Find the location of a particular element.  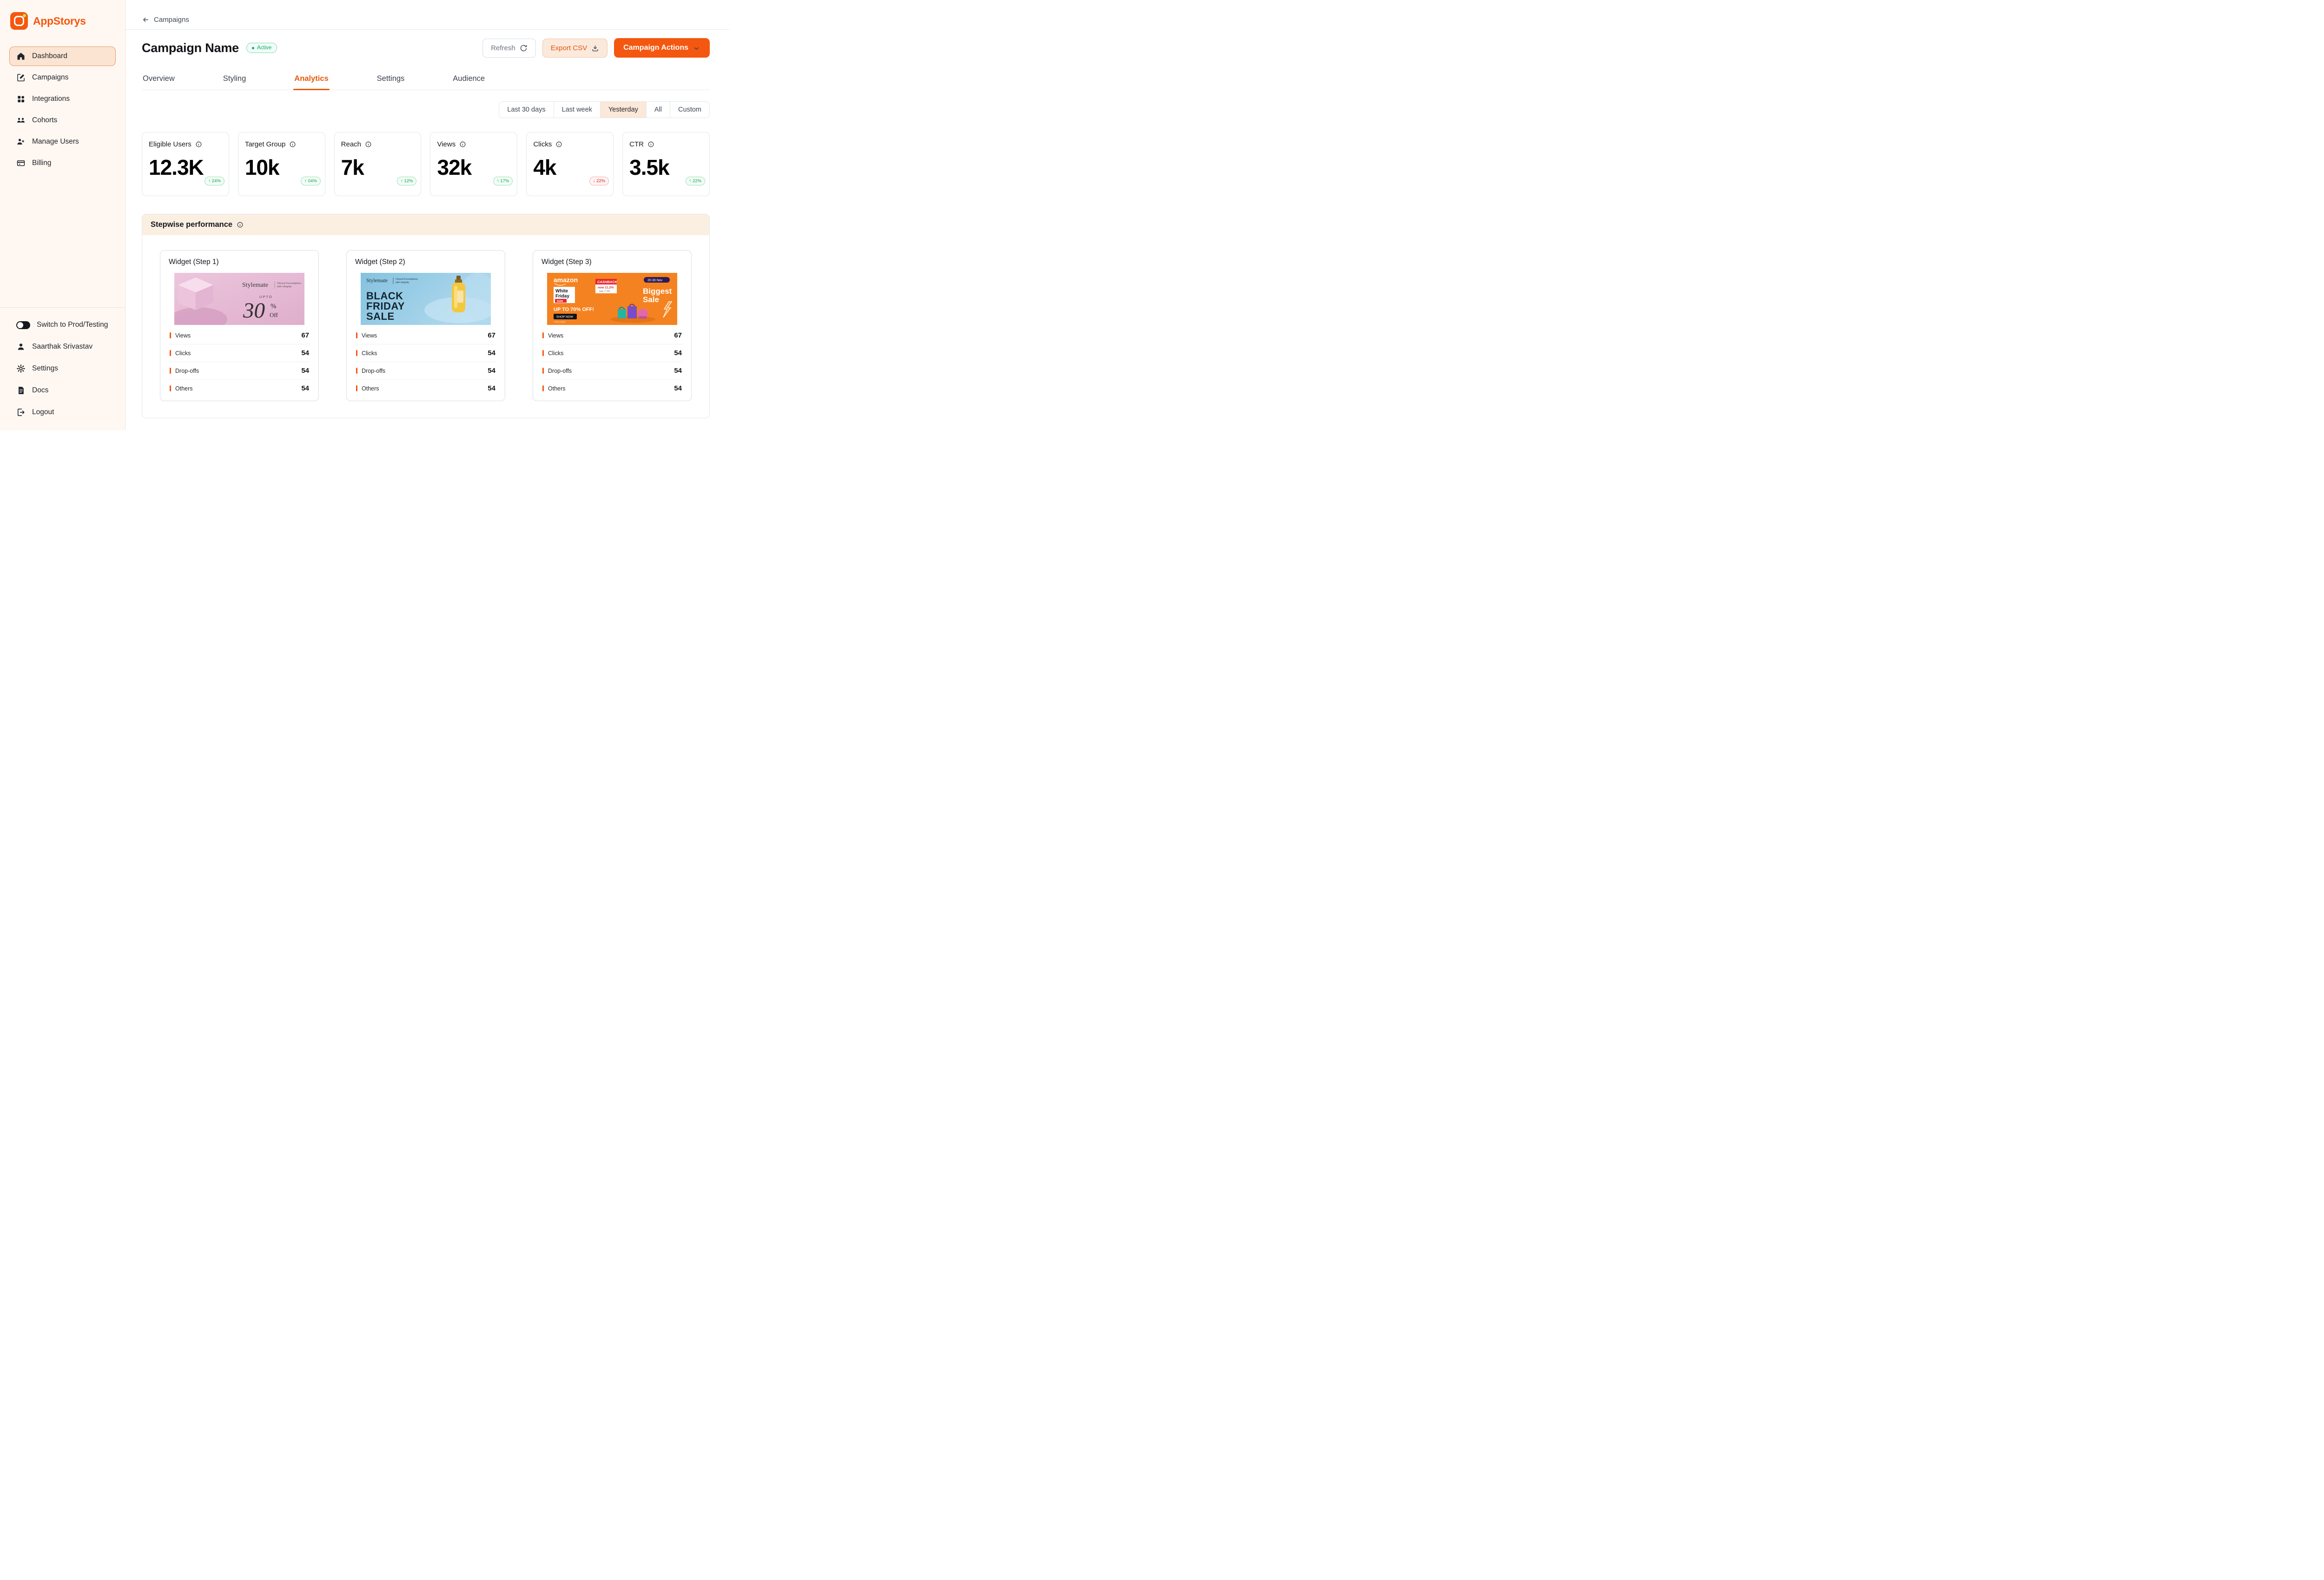

svg-text: 20-30 Nov is located at coordinates (655, 280).